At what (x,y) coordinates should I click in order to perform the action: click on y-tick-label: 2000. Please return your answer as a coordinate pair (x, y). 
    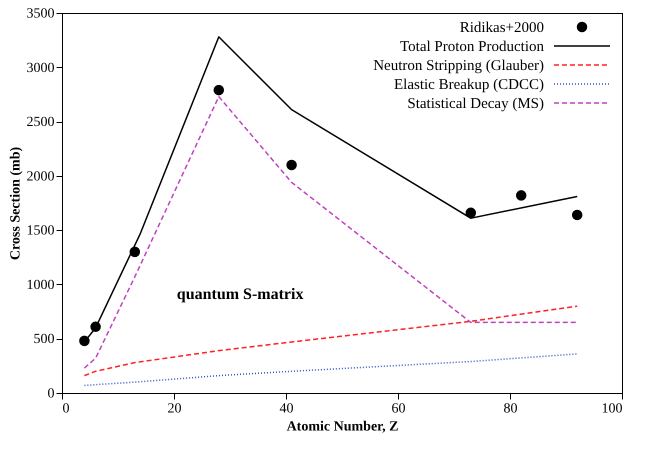
    Looking at the image, I should click on (40, 176).